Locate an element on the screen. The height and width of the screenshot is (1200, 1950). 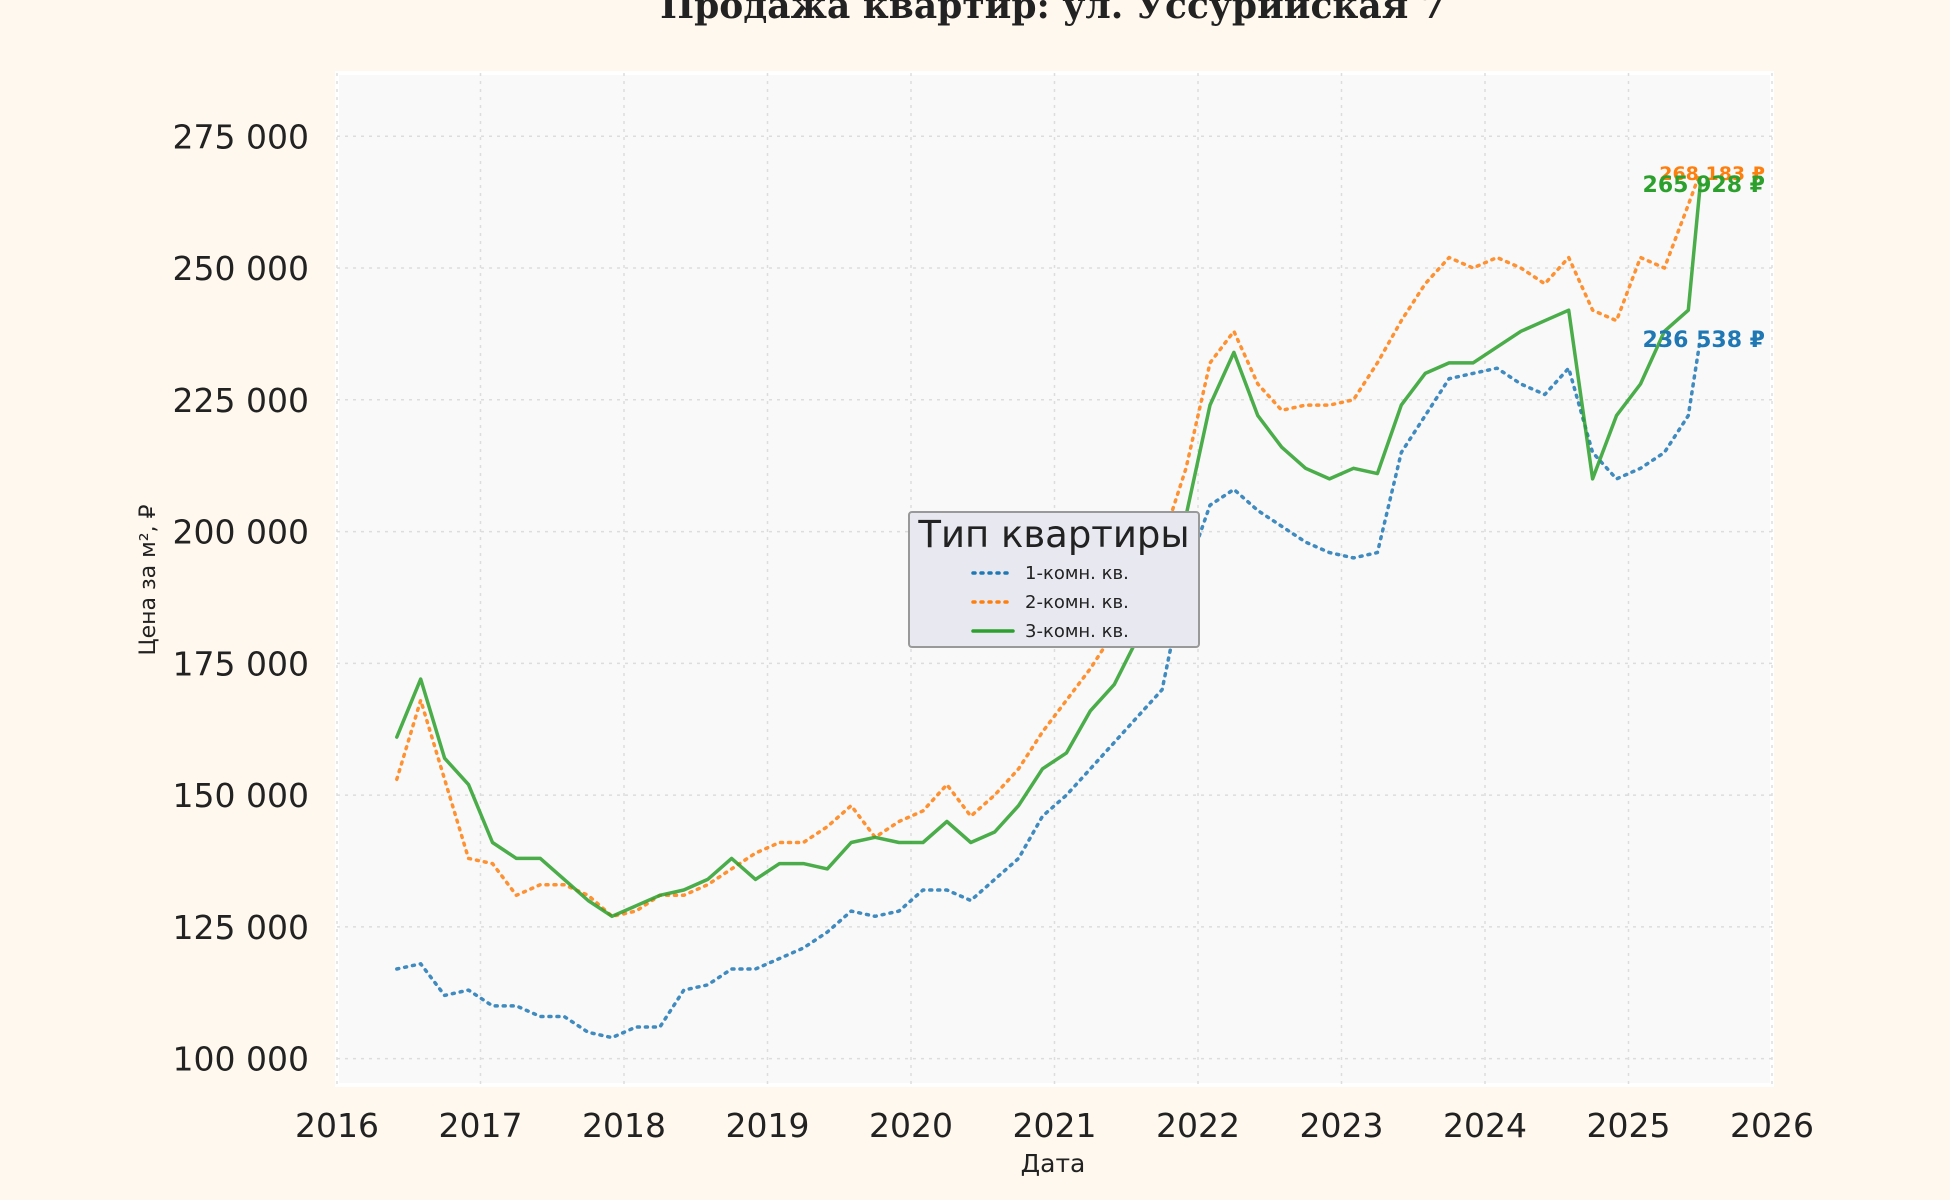
end-labels: 236 538 ₽ 268 183 ₽265 928 ₽ is located at coordinates (1704, 258).